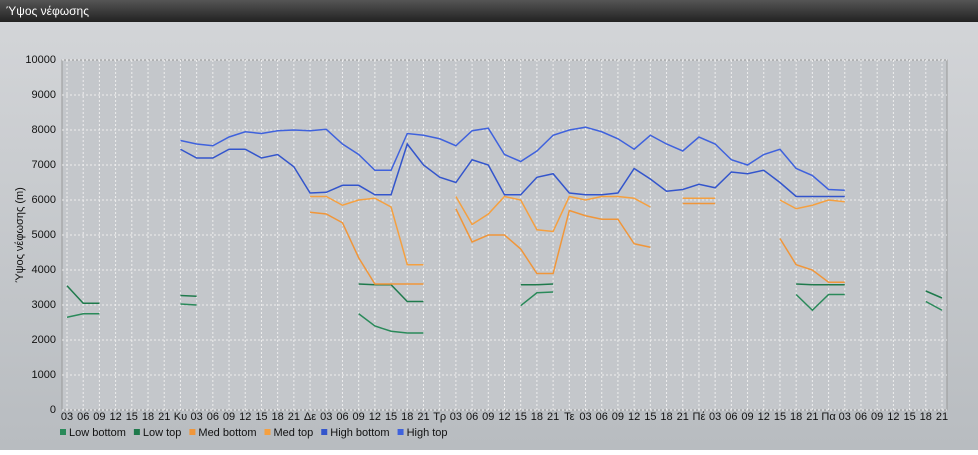  I want to click on y-tick-label: 4000, so click(44, 270).